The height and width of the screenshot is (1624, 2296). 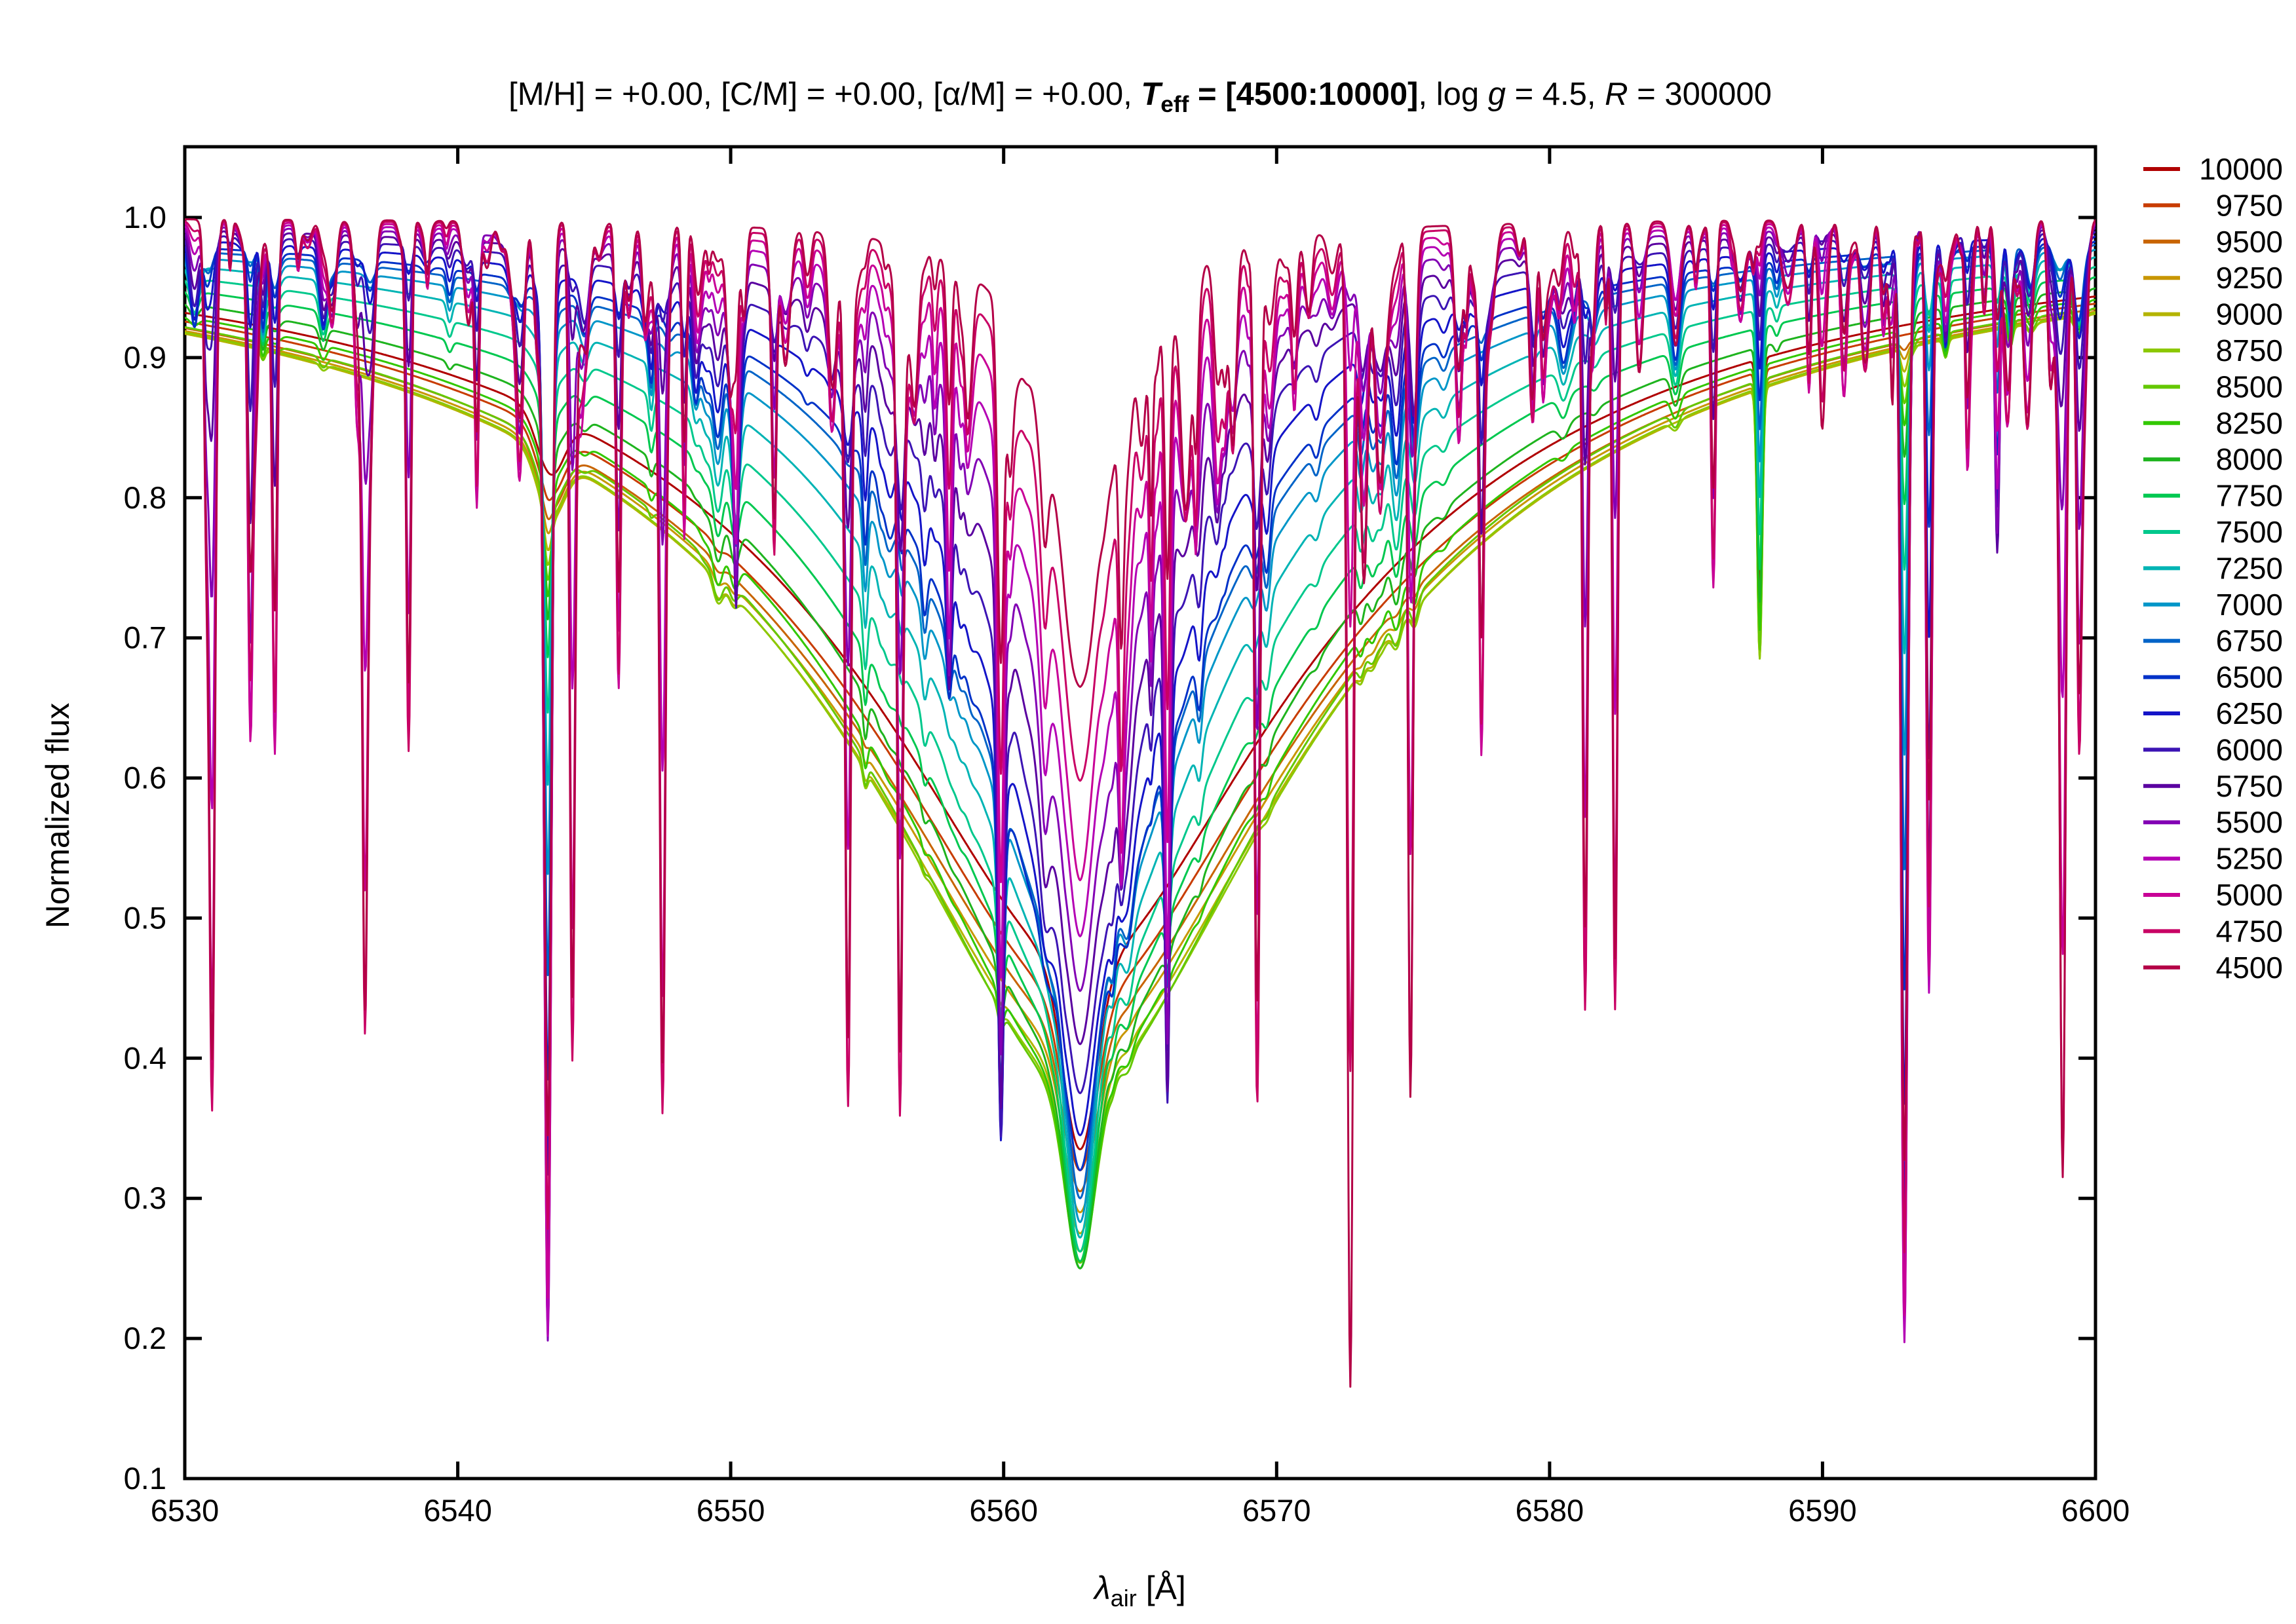 I want to click on legend-label-9500: 9500, so click(x=2249, y=242).